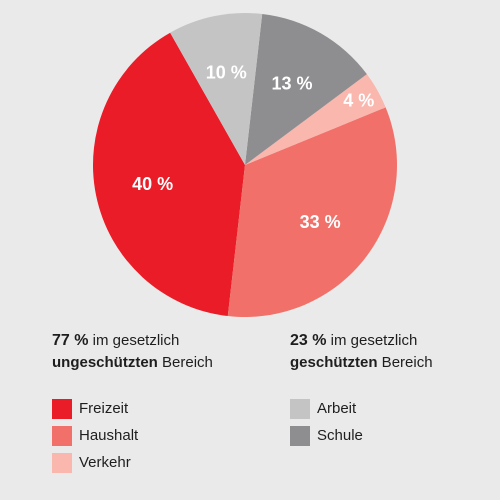 The image size is (500, 500). Describe the element at coordinates (216, 88) in the screenshot. I see `pie-slice-arbeit` at that location.